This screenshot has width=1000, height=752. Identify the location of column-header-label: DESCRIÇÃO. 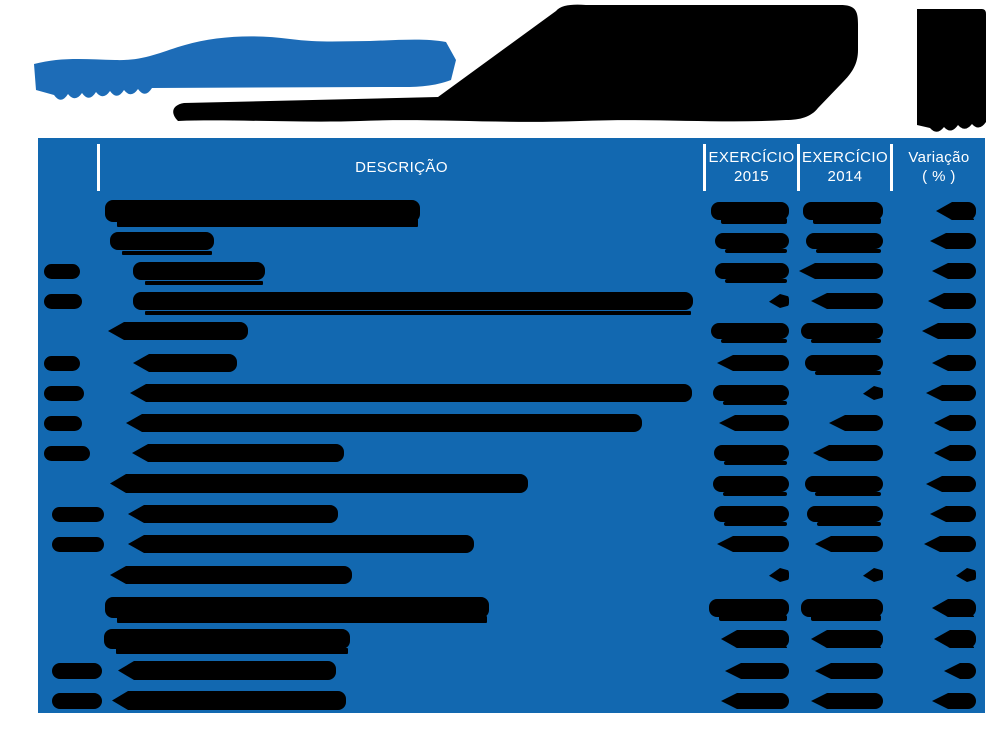
(401, 167).